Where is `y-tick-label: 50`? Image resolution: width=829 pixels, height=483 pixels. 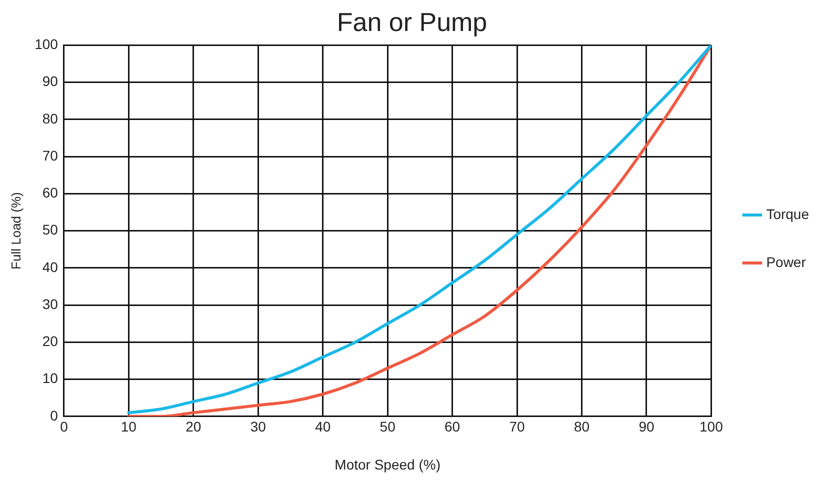
y-tick-label: 50 is located at coordinates (50, 230).